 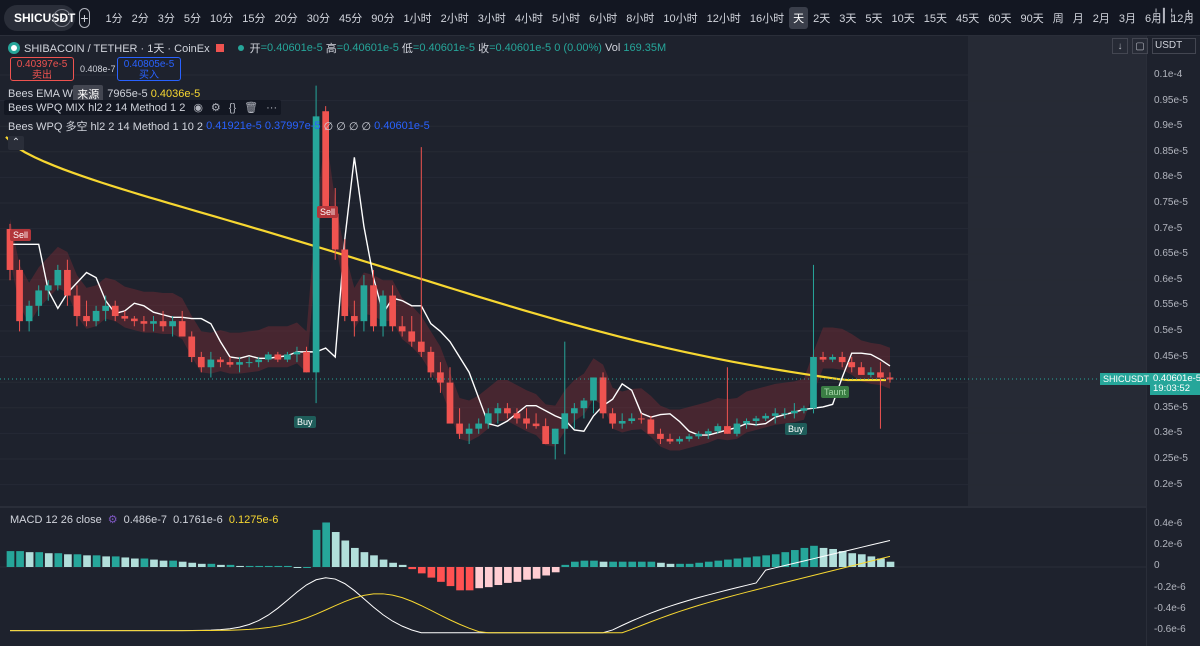 What do you see at coordinates (1120, 46) in the screenshot?
I see `arrow-down-icon: ↓` at bounding box center [1120, 46].